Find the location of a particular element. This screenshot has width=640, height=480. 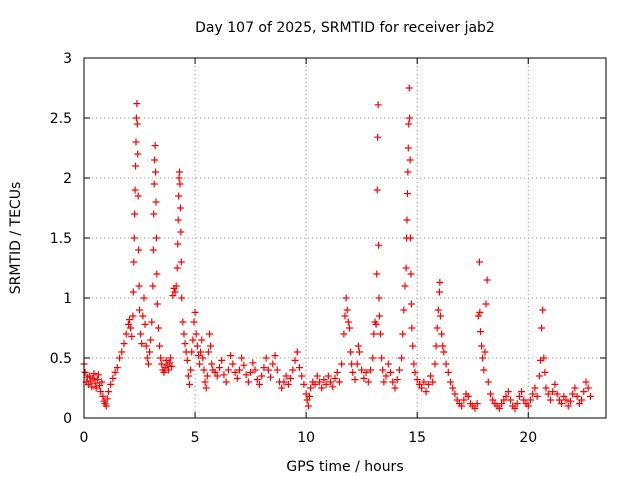

y-tick-label: 0 is located at coordinates (67, 419).